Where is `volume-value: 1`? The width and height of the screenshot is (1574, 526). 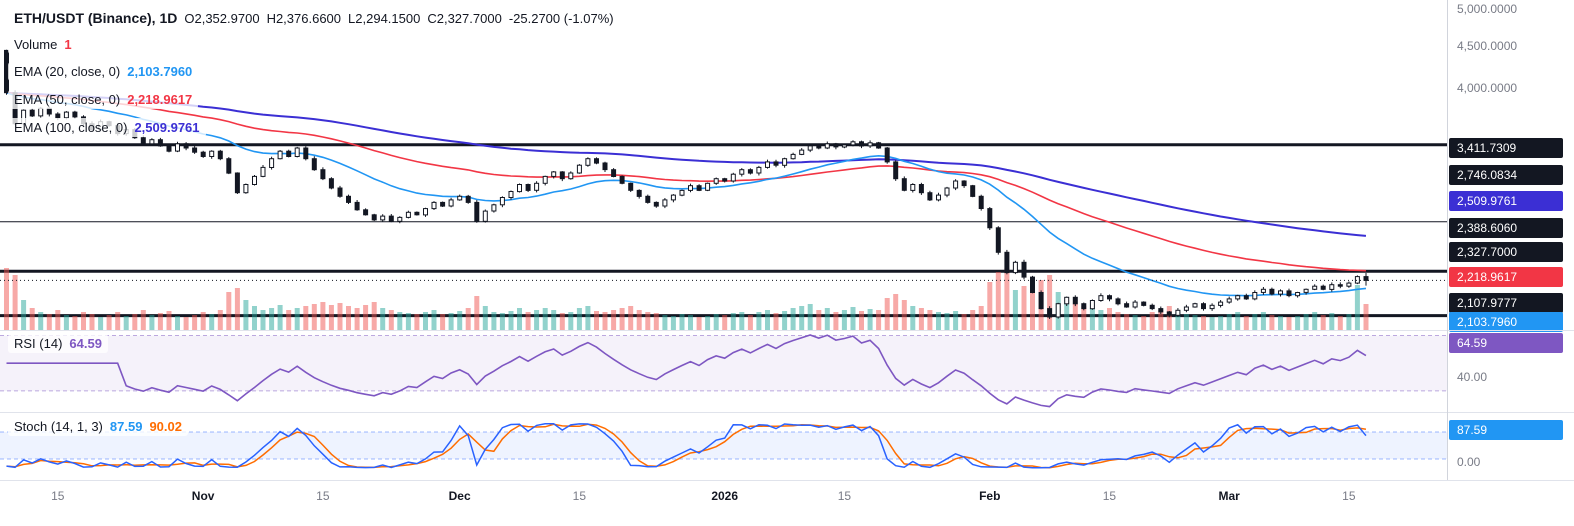
volume-value: 1 is located at coordinates (68, 44).